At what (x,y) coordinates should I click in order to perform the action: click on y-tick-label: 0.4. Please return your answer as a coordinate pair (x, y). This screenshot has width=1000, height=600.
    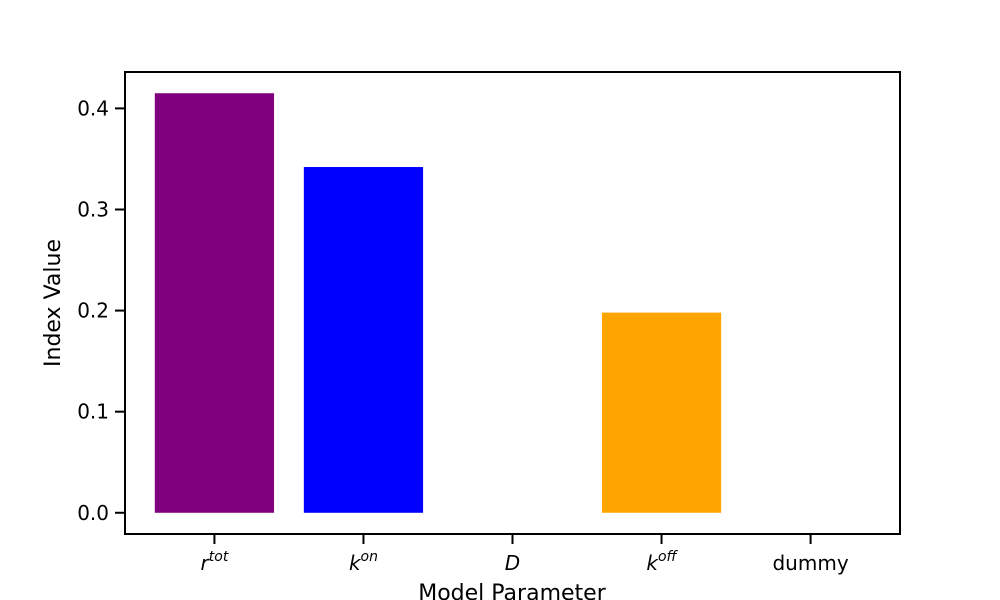
    Looking at the image, I should click on (93, 108).